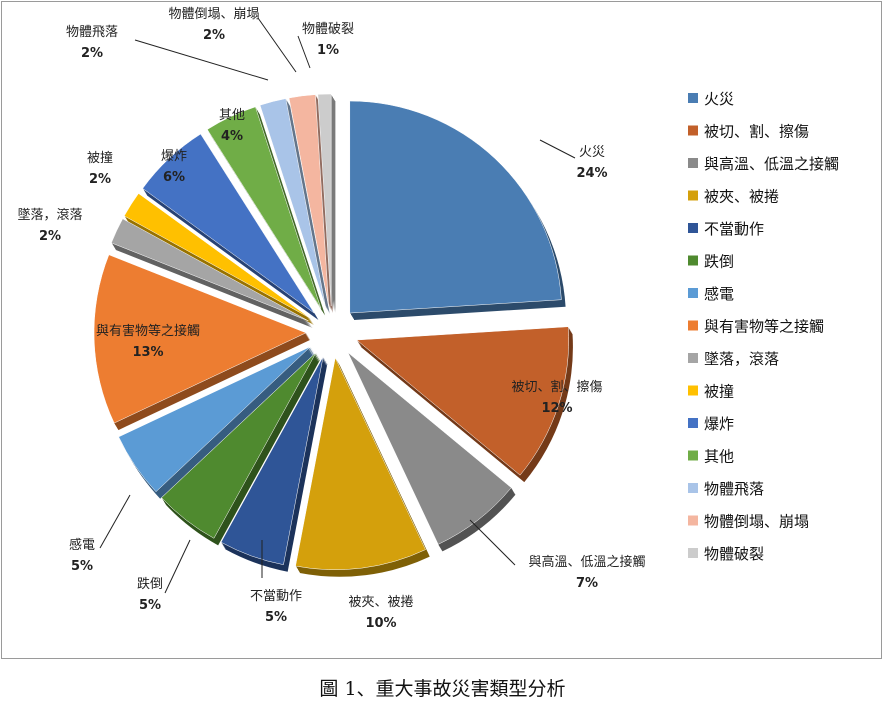 This screenshot has height=712, width=885. Describe the element at coordinates (719, 392) in the screenshot. I see `legend-entry: 被撞` at that location.